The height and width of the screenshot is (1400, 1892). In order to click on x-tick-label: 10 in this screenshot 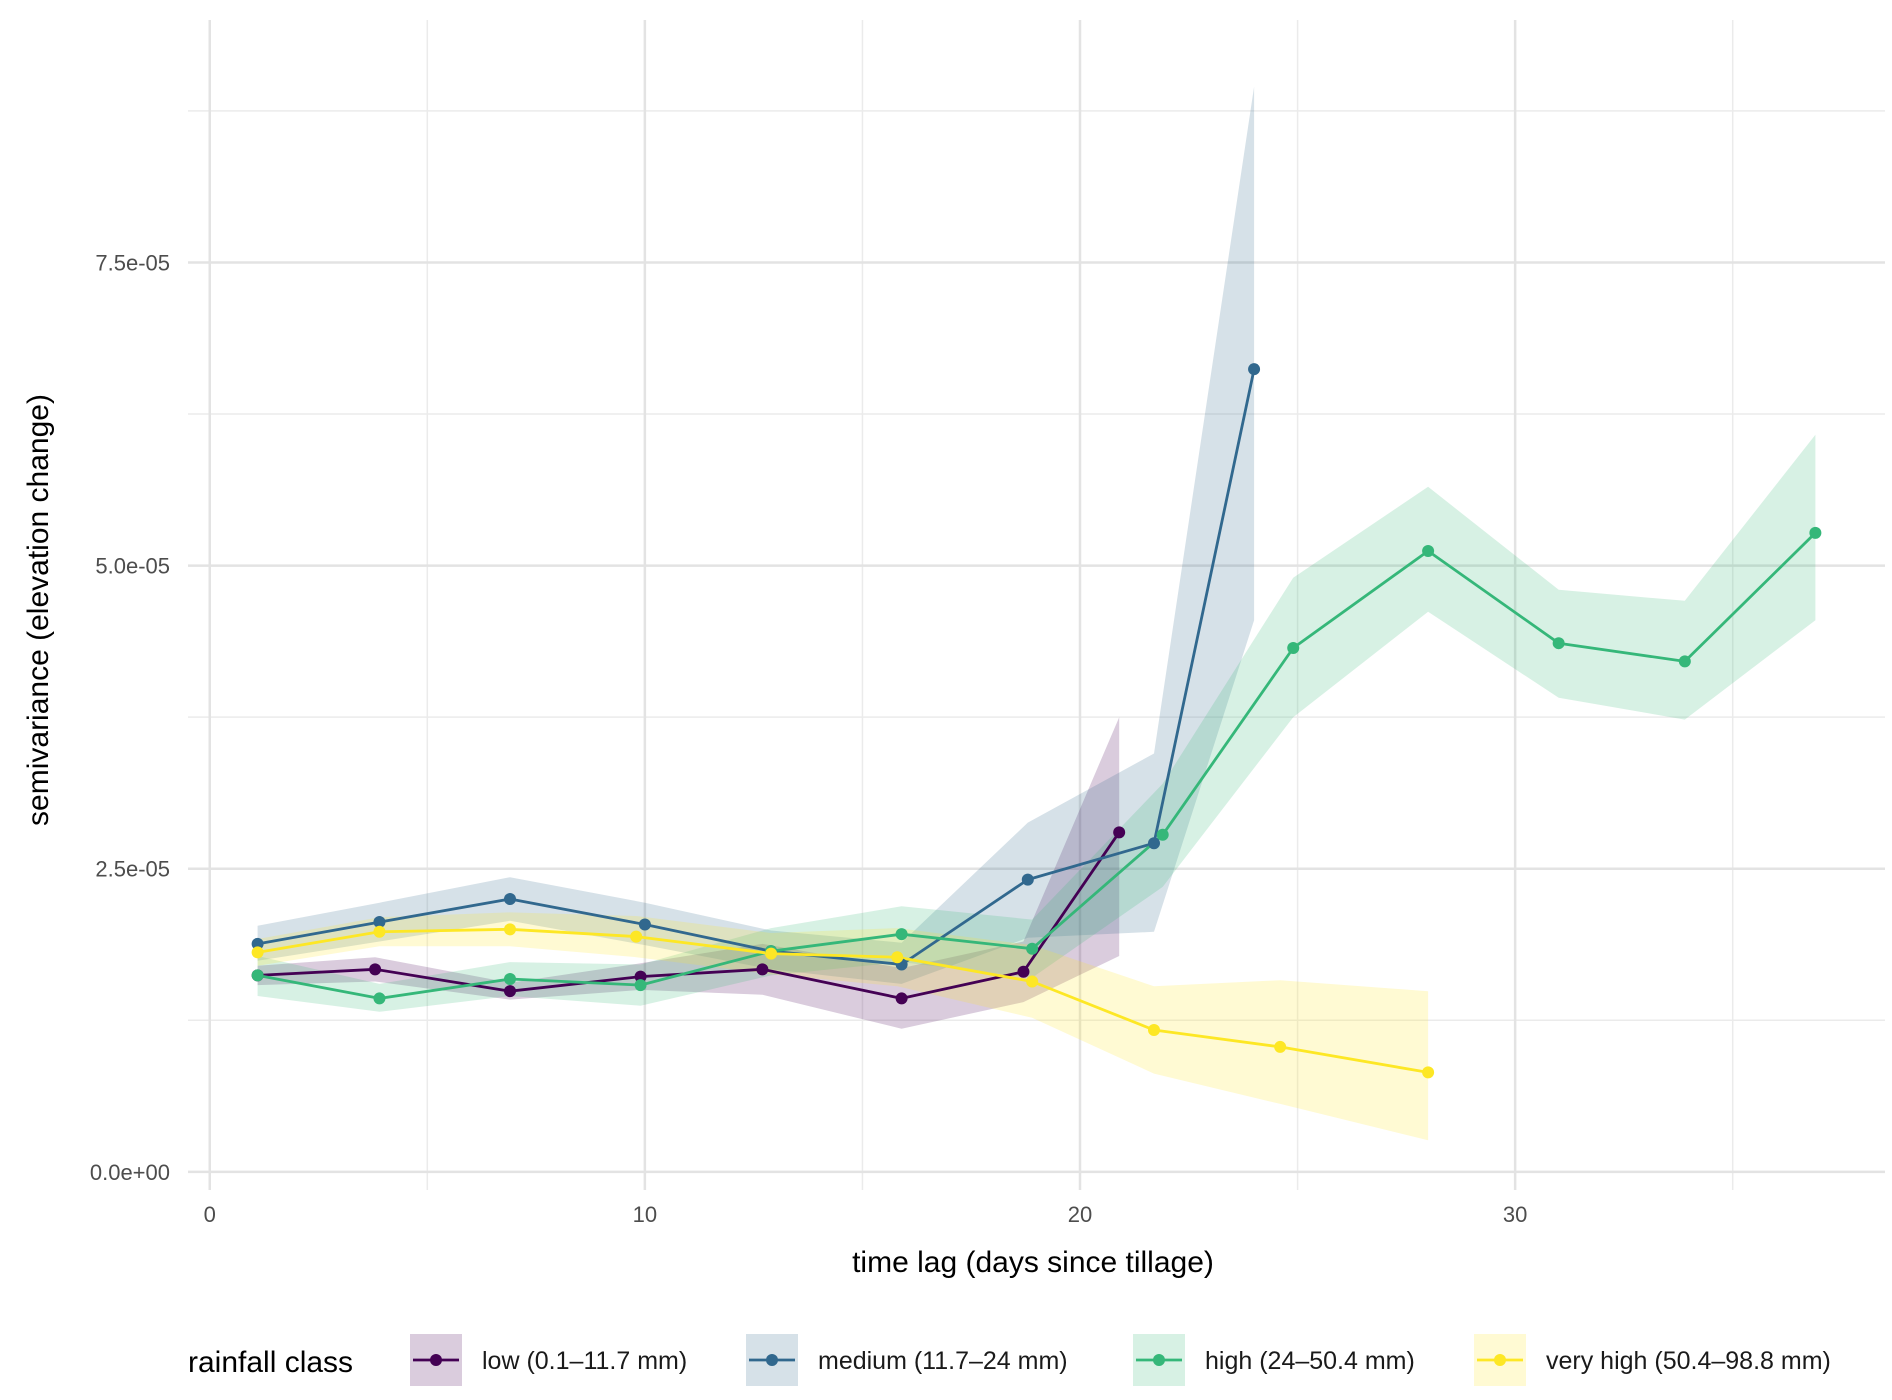, I will do `click(645, 1214)`.